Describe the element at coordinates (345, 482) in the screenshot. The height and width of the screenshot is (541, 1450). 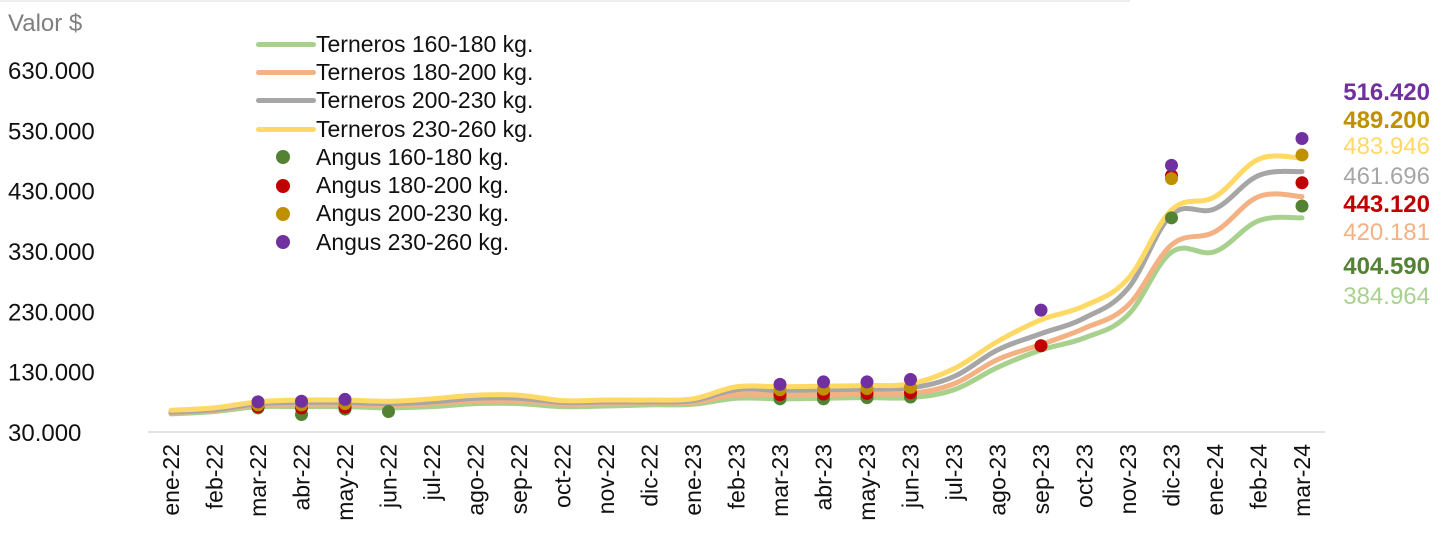
I see `x-tick-label: may-22` at that location.